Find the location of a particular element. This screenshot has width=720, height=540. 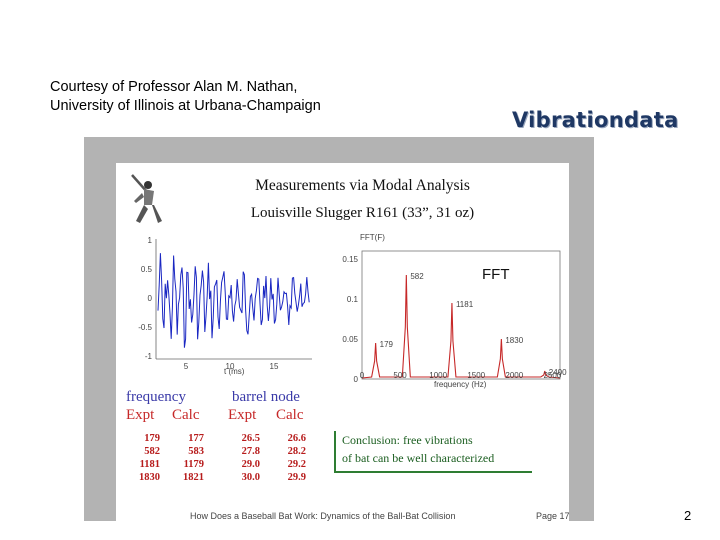

table-sub-calc-1: Calc is located at coordinates (186, 415).